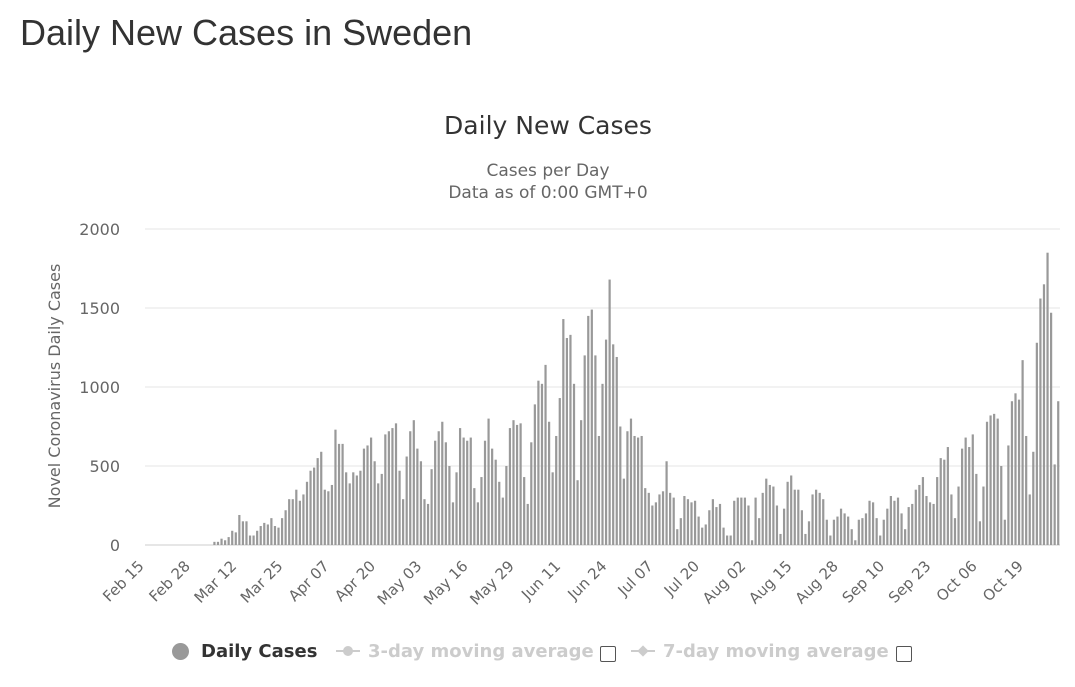  What do you see at coordinates (904, 654) in the screenshot?
I see `checkbox-7day-average` at bounding box center [904, 654].